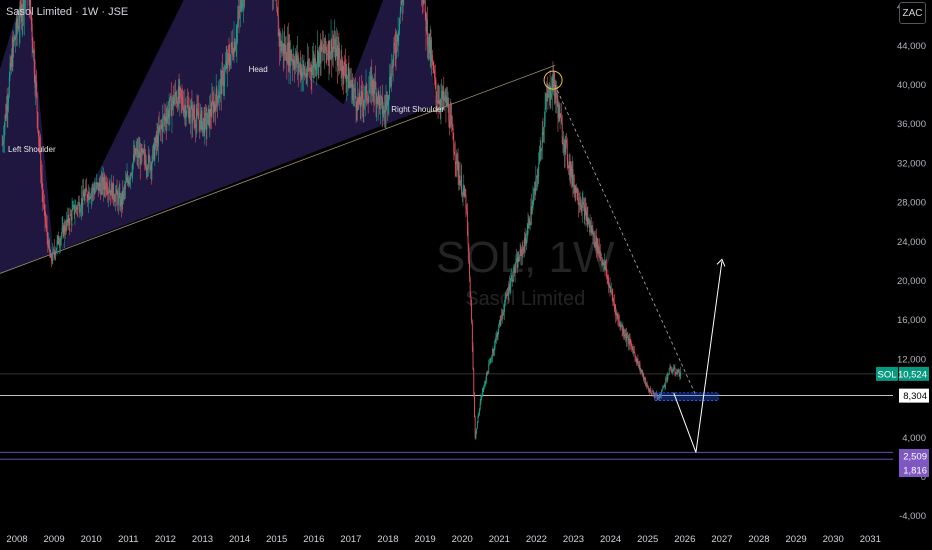  I want to click on x-tick-label: 2027, so click(721, 539).